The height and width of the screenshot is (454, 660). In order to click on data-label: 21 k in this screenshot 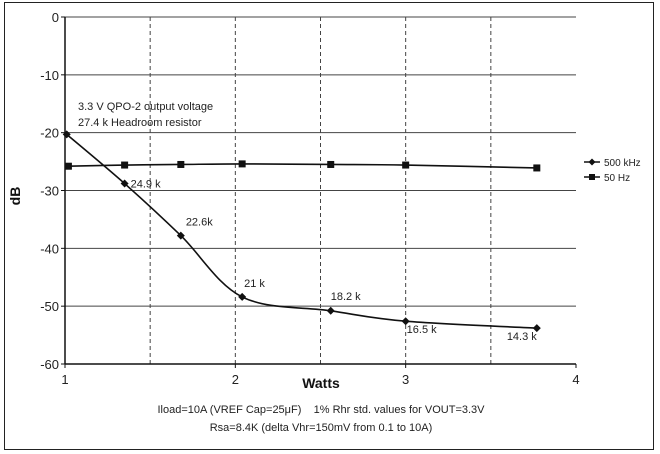, I will do `click(254, 284)`.